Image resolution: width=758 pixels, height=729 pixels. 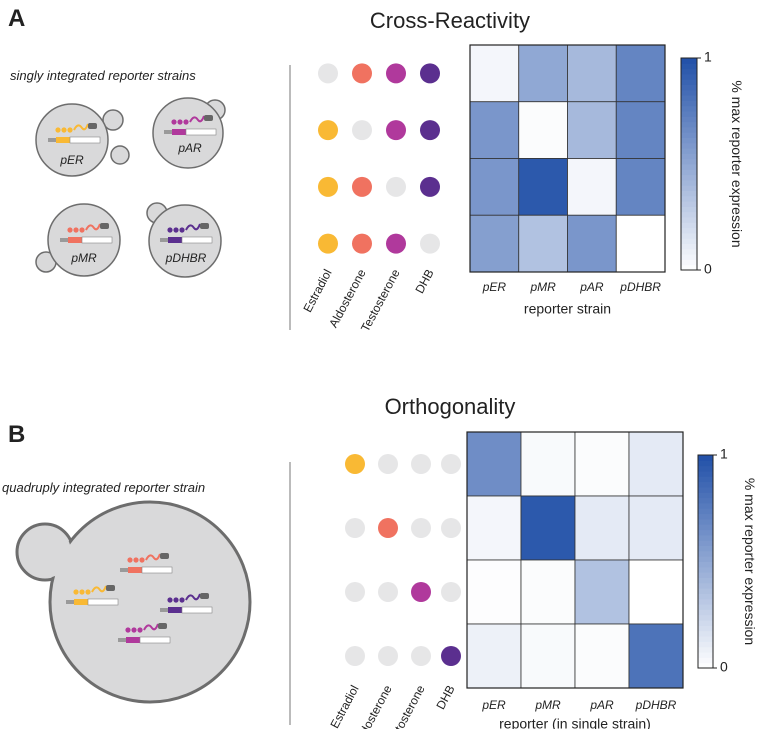 What do you see at coordinates (317, 291) in the screenshot?
I see `ligand-label: Estradiol` at bounding box center [317, 291].